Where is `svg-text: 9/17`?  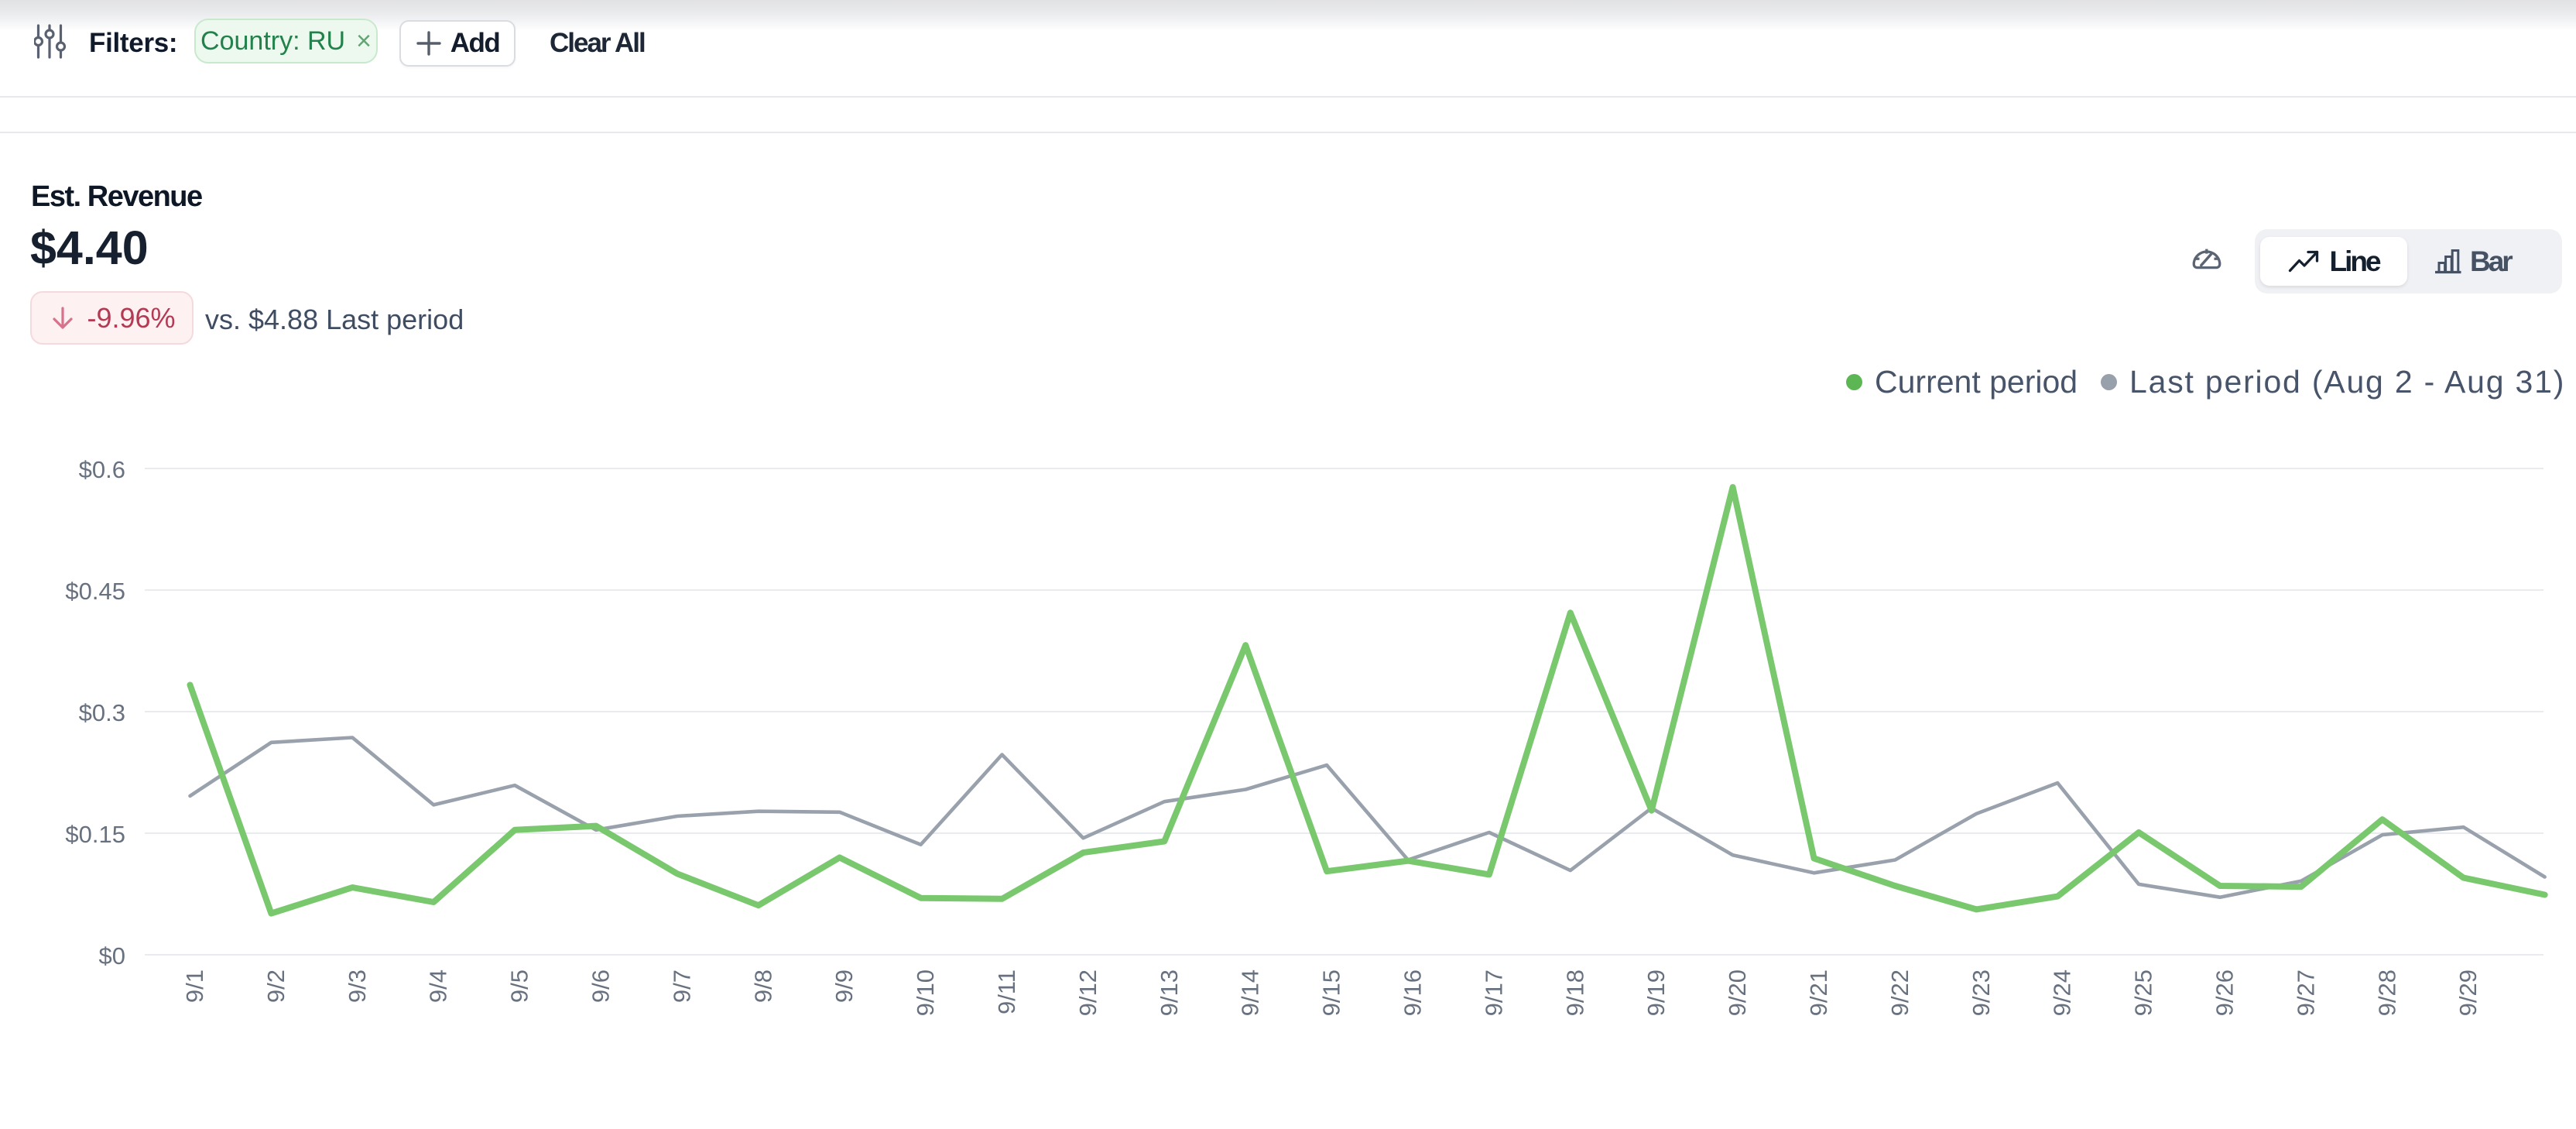
svg-text: 9/17 is located at coordinates (1493, 992).